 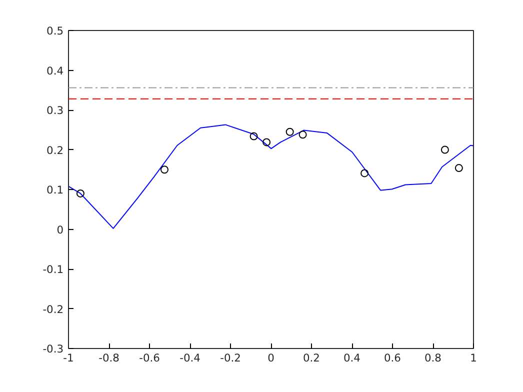 I want to click on y-tick-label: -0.2, so click(x=53, y=309).